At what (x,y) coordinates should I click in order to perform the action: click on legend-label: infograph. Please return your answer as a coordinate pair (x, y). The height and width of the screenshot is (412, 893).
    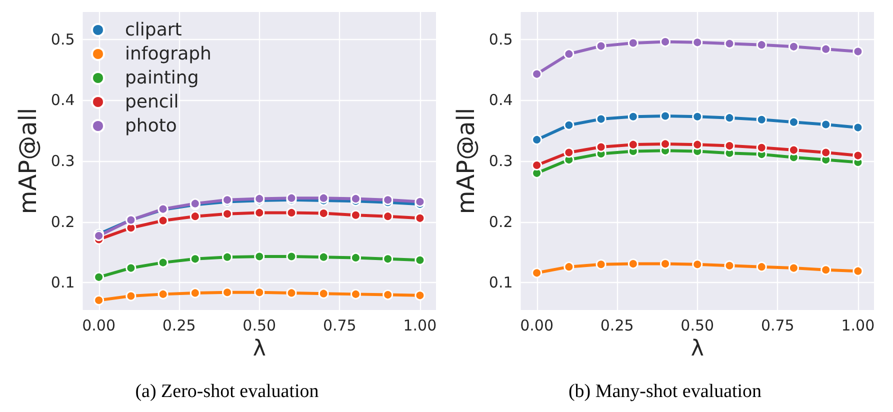
    Looking at the image, I should click on (168, 54).